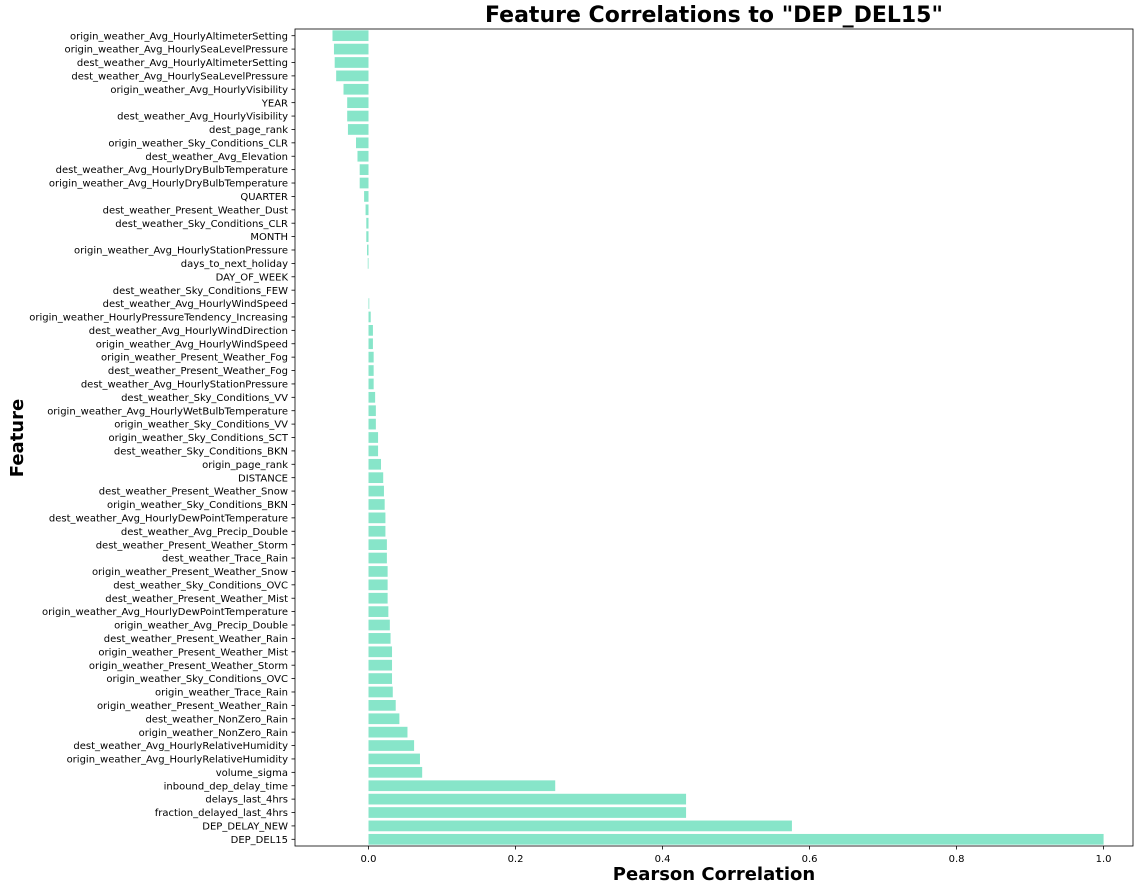 This screenshot has width=1139, height=894. What do you see at coordinates (369, 859) in the screenshot?
I see `x-tick-label-0: 0.0` at bounding box center [369, 859].